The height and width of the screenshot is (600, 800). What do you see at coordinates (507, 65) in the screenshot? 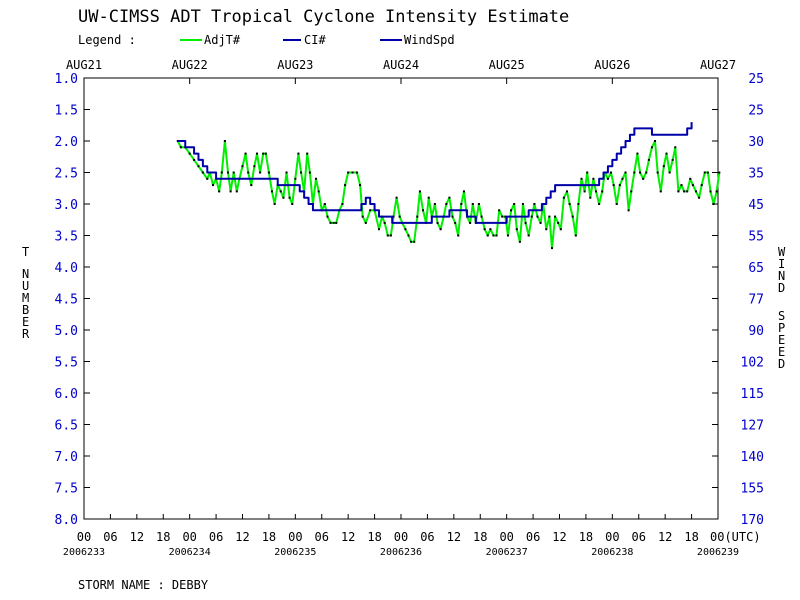
I see `top-date-label: AUG25` at bounding box center [507, 65].